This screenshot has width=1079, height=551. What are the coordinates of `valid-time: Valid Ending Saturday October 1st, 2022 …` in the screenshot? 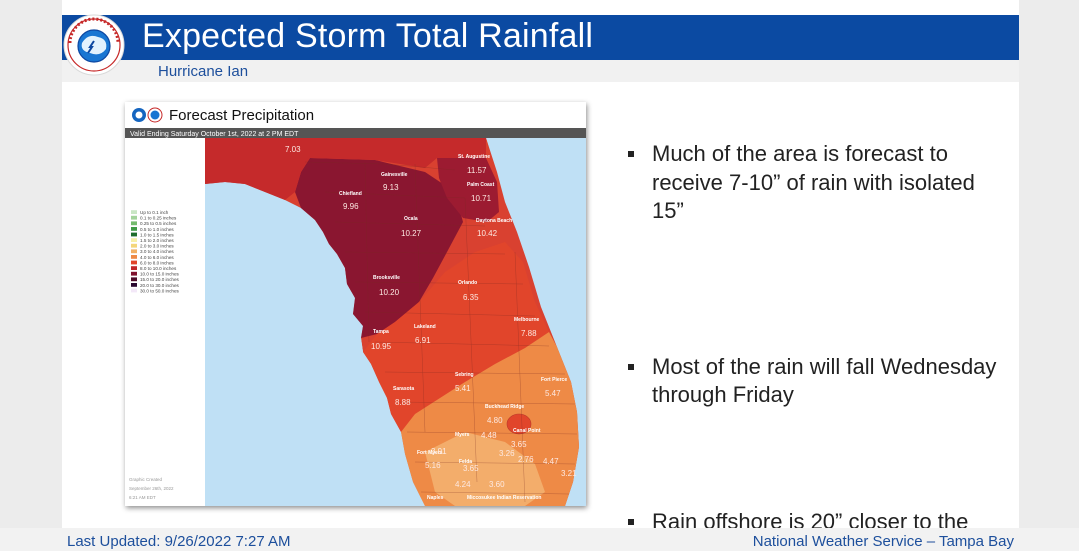 It's located at (214, 134).